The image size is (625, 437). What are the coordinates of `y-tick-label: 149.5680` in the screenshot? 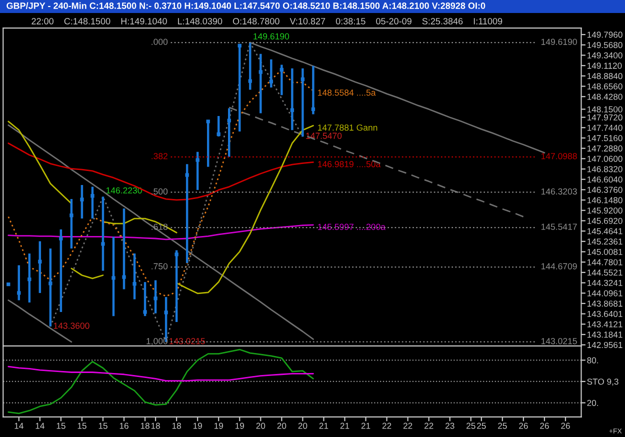 It's located at (604, 45).